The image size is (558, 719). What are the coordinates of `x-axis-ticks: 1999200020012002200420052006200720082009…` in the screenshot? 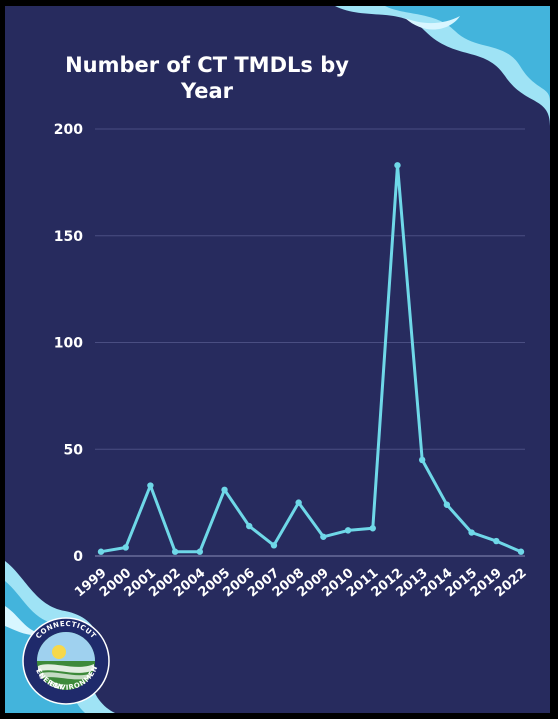 It's located at (300, 583).